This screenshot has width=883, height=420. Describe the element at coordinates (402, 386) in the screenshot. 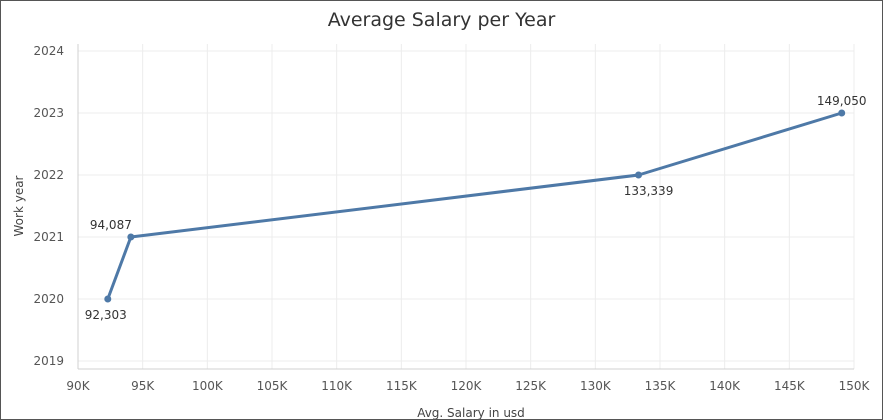

I see `x-tick-label: 115K` at that location.